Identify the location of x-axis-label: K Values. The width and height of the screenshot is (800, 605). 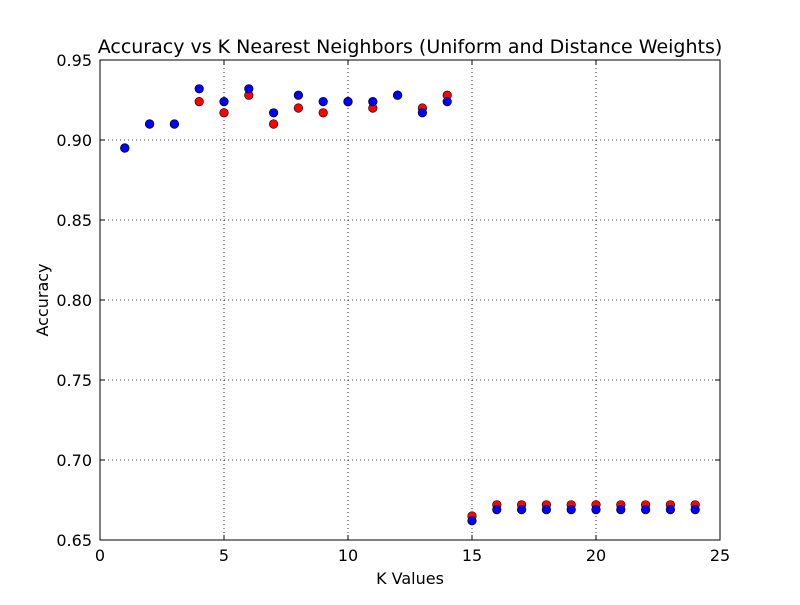
(410, 578).